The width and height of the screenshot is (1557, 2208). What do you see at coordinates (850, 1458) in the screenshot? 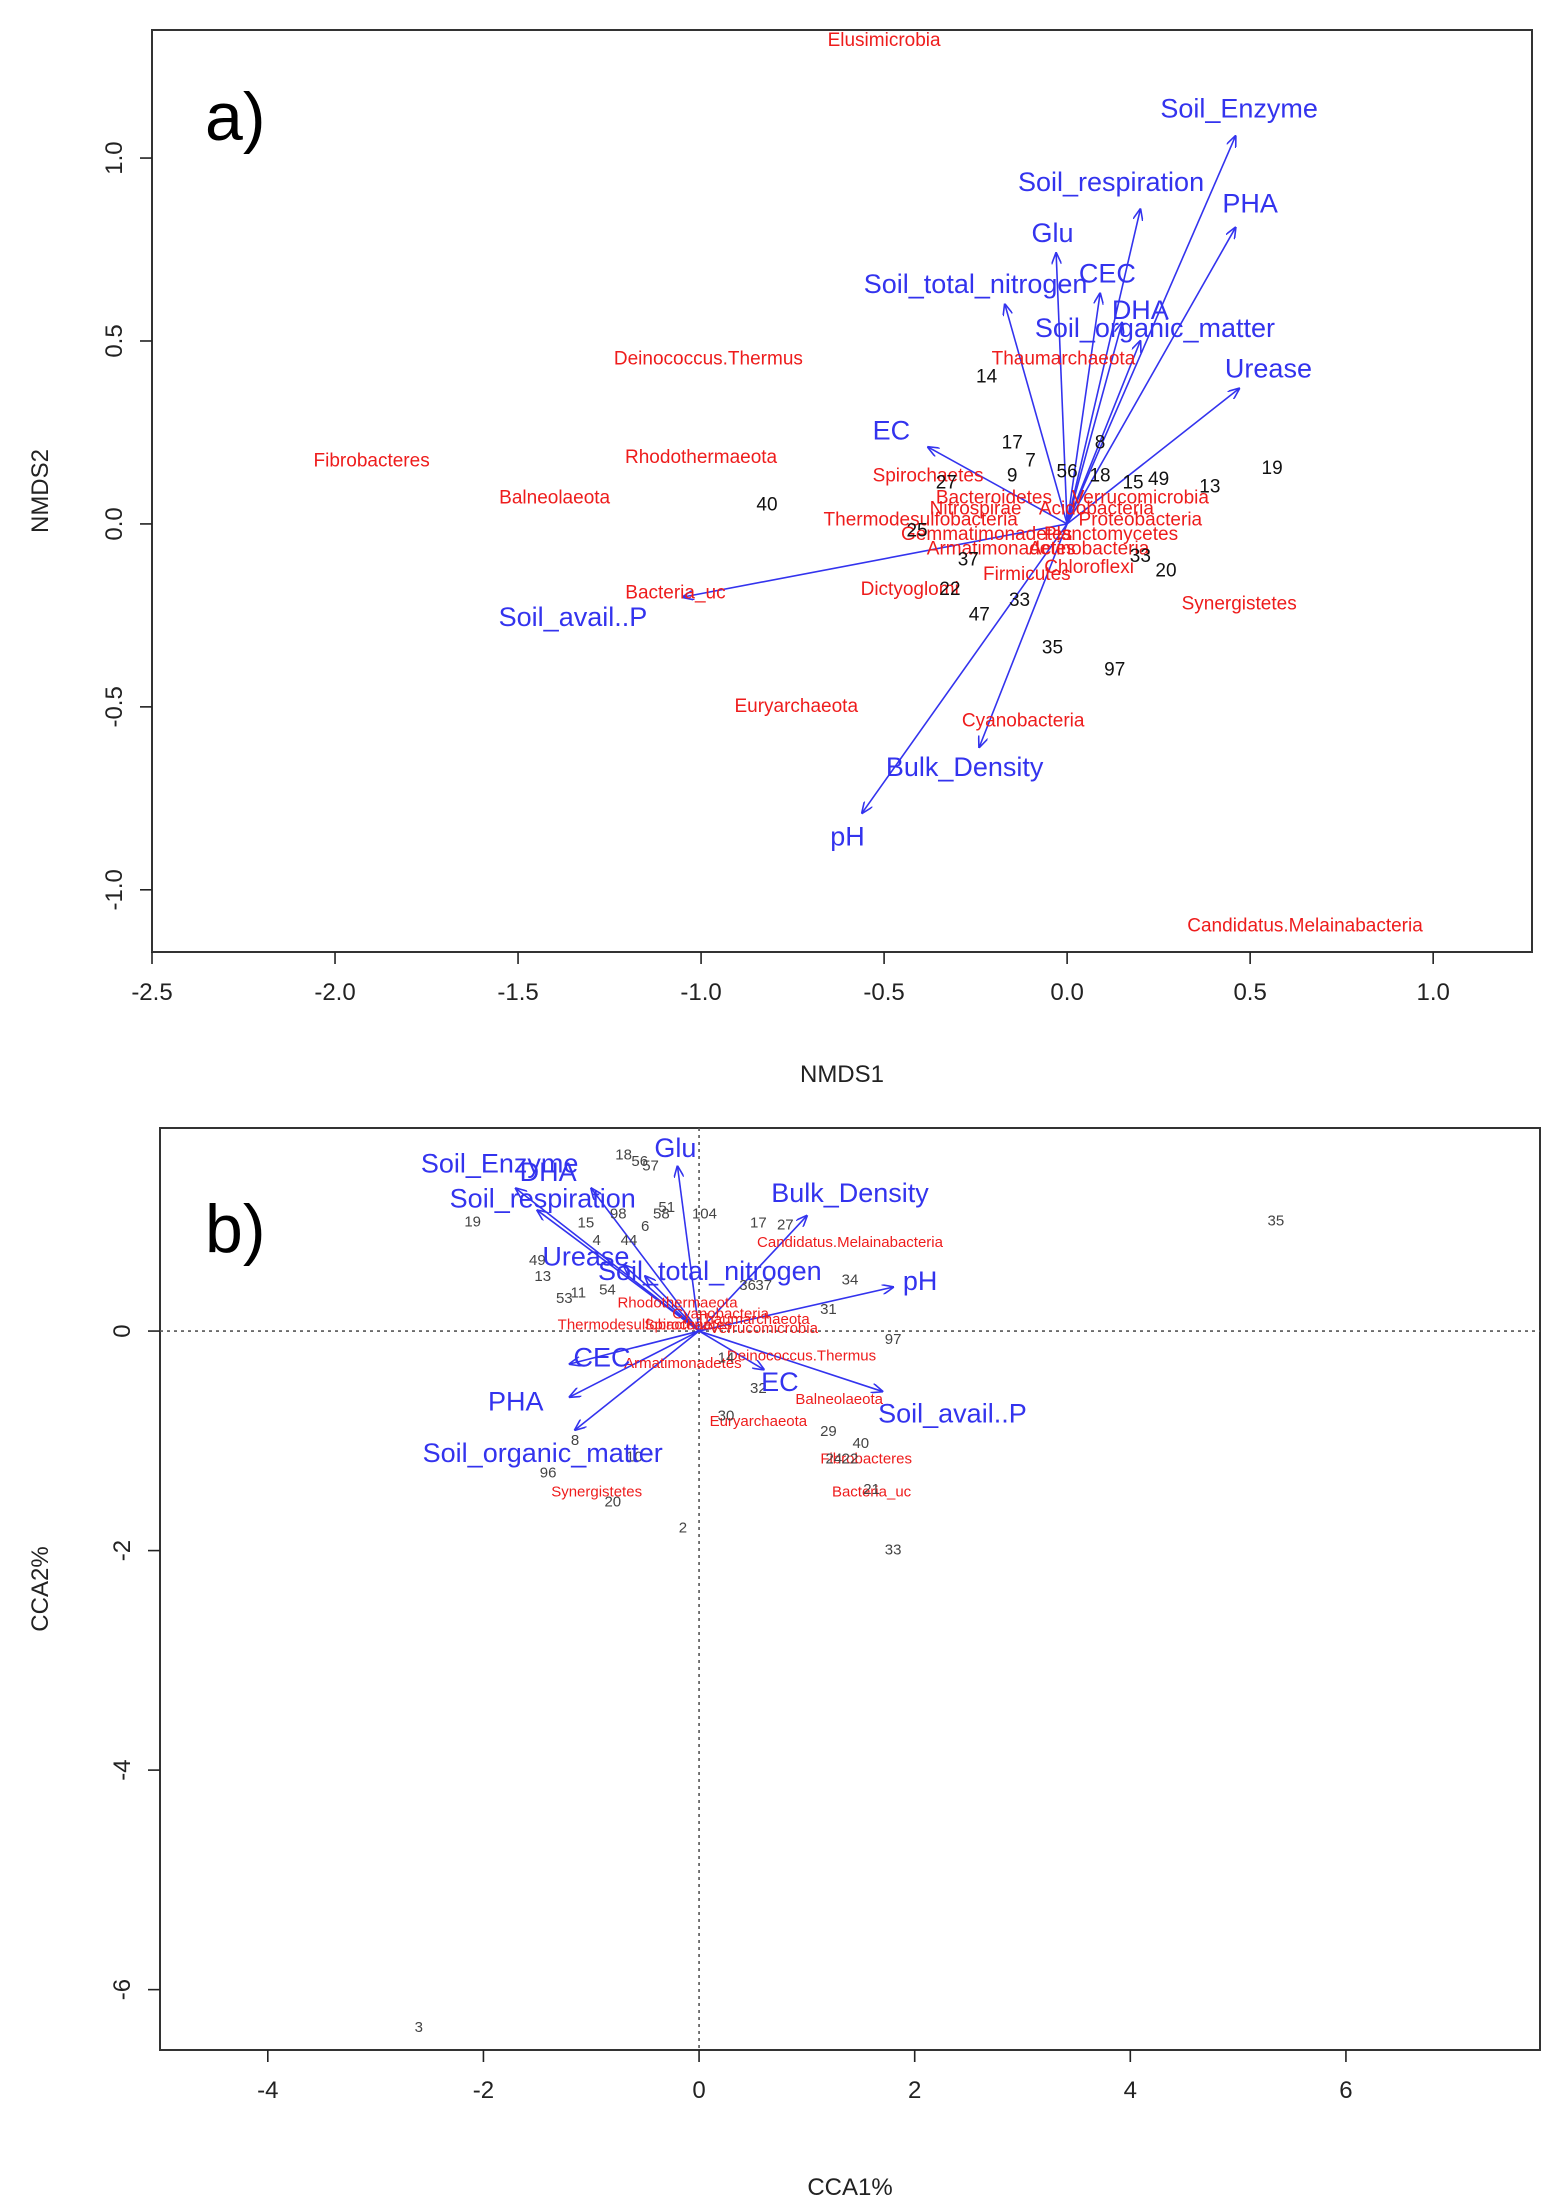
I see `site-label: 22` at bounding box center [850, 1458].